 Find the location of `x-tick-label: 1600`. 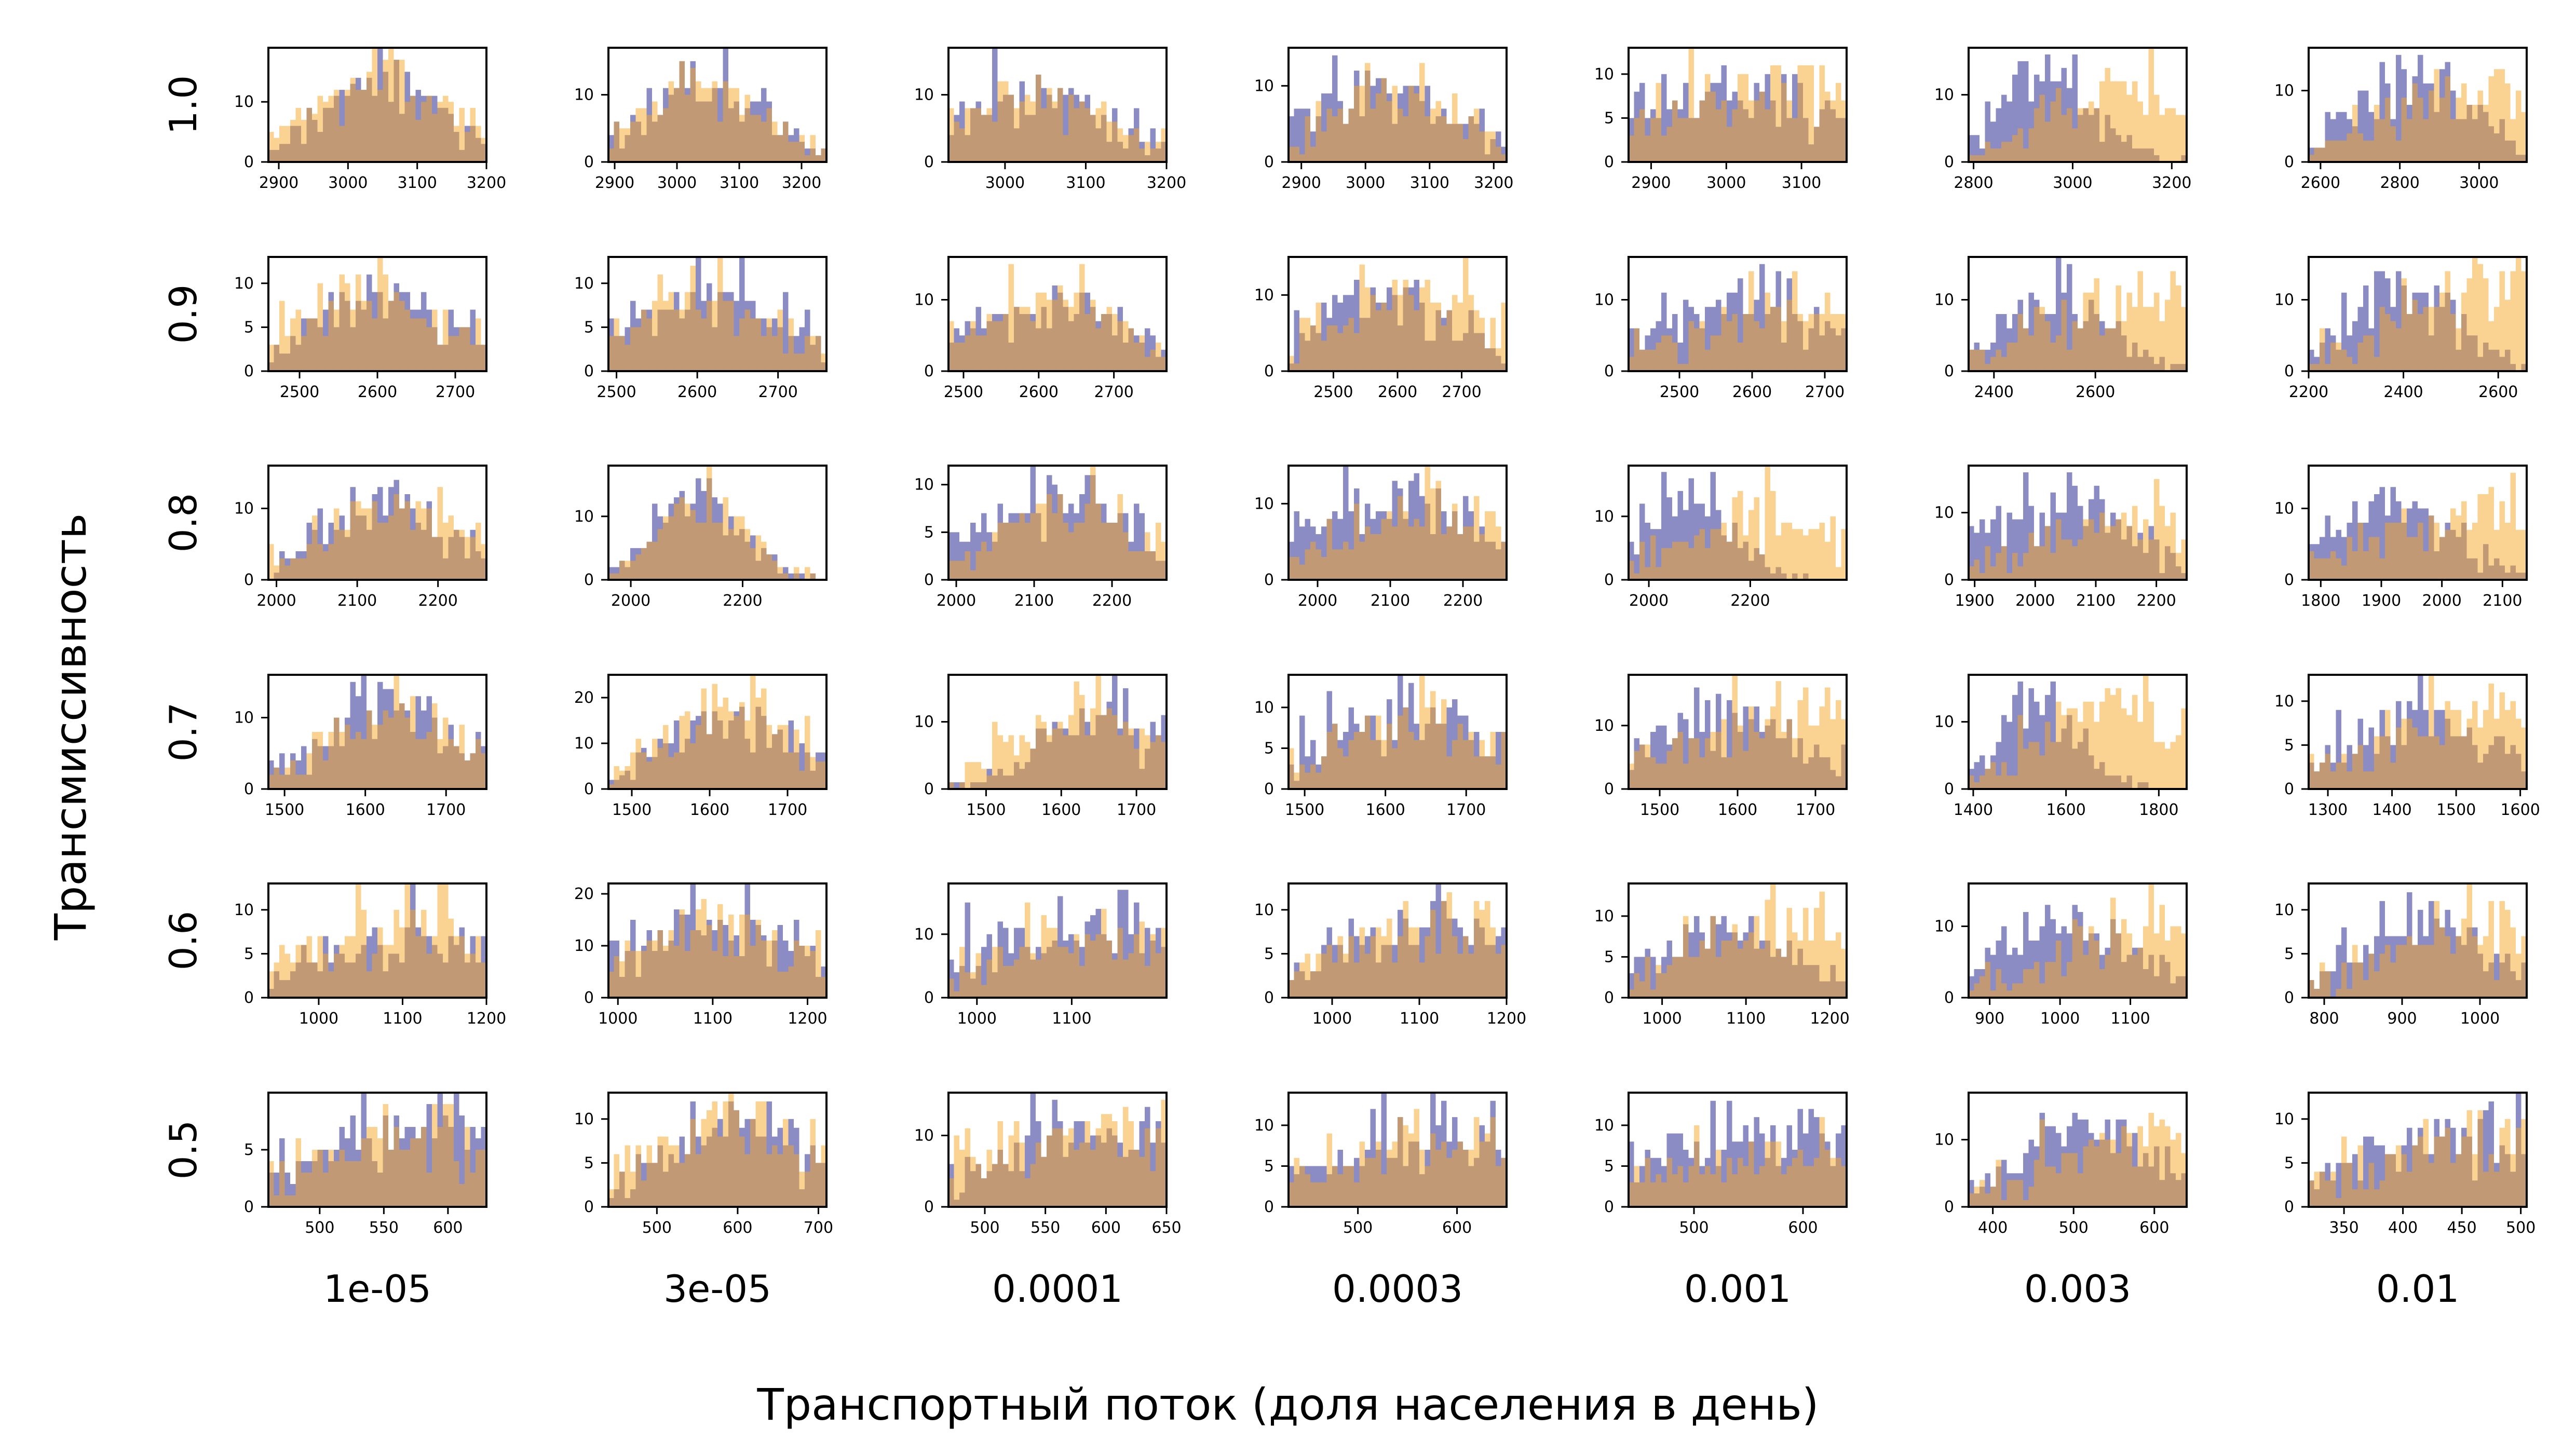

x-tick-label: 1600 is located at coordinates (1061, 810).